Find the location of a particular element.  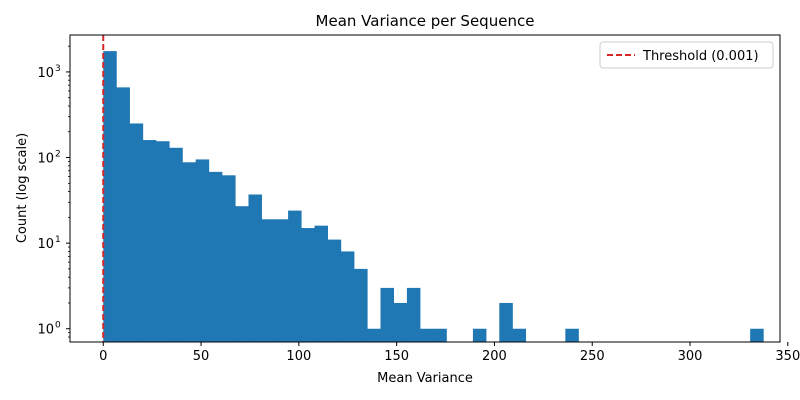

y-tick-exponent: 3 is located at coordinates (58, 69).